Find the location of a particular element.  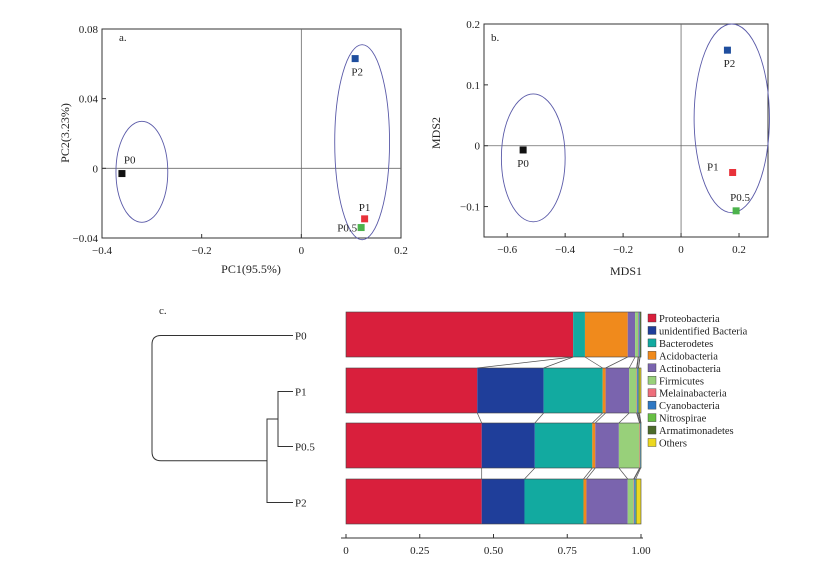

point-label-a: P2 is located at coordinates (357, 73).